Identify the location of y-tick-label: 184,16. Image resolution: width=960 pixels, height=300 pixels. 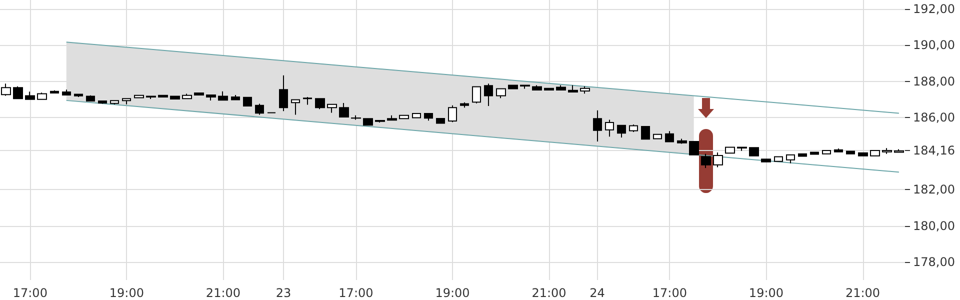
(934, 151).